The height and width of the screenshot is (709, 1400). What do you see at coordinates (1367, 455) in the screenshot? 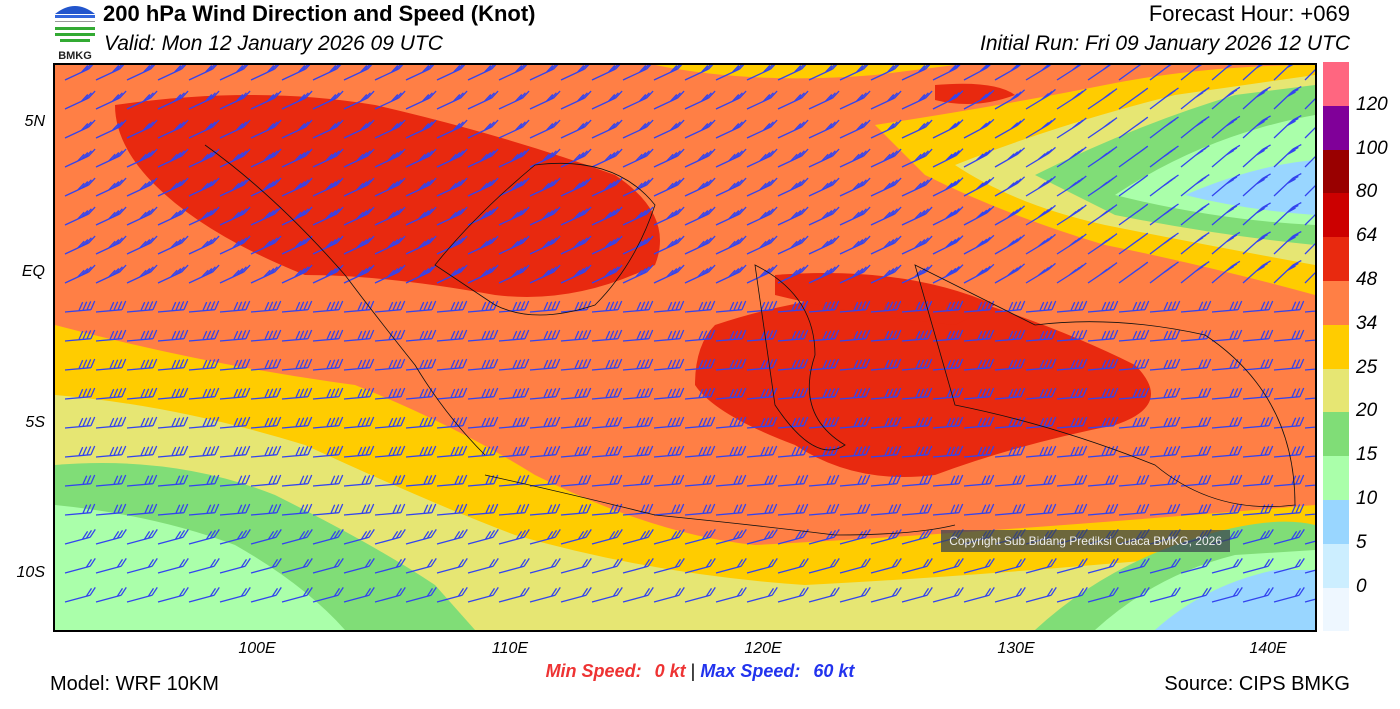
I see `colorbar-label: 15` at bounding box center [1367, 455].